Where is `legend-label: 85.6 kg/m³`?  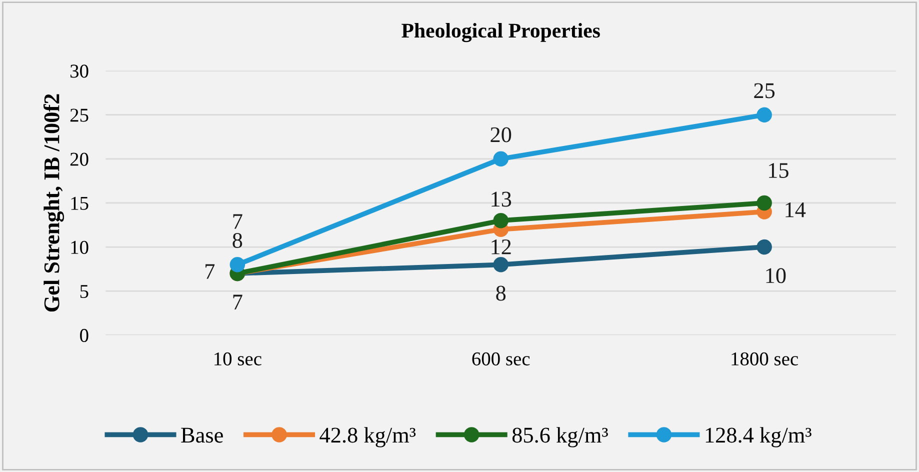
legend-label: 85.6 kg/m³ is located at coordinates (560, 437).